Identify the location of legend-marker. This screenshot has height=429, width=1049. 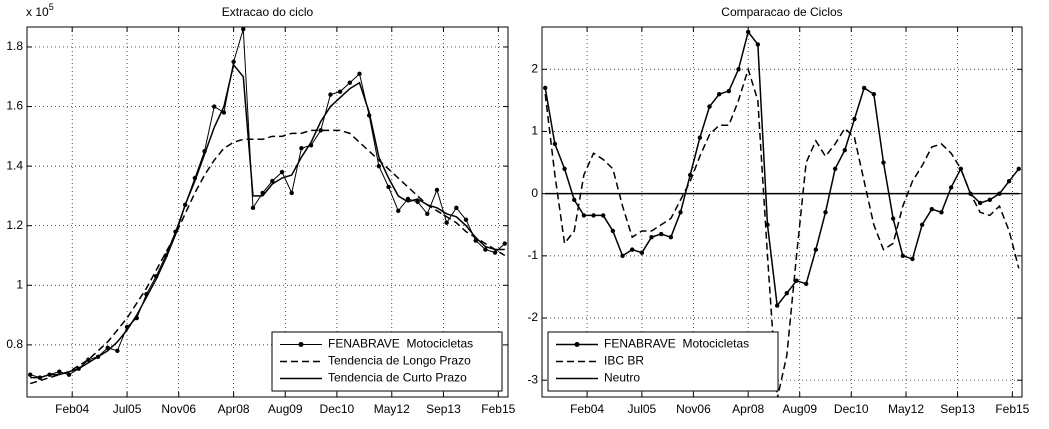
(577, 344).